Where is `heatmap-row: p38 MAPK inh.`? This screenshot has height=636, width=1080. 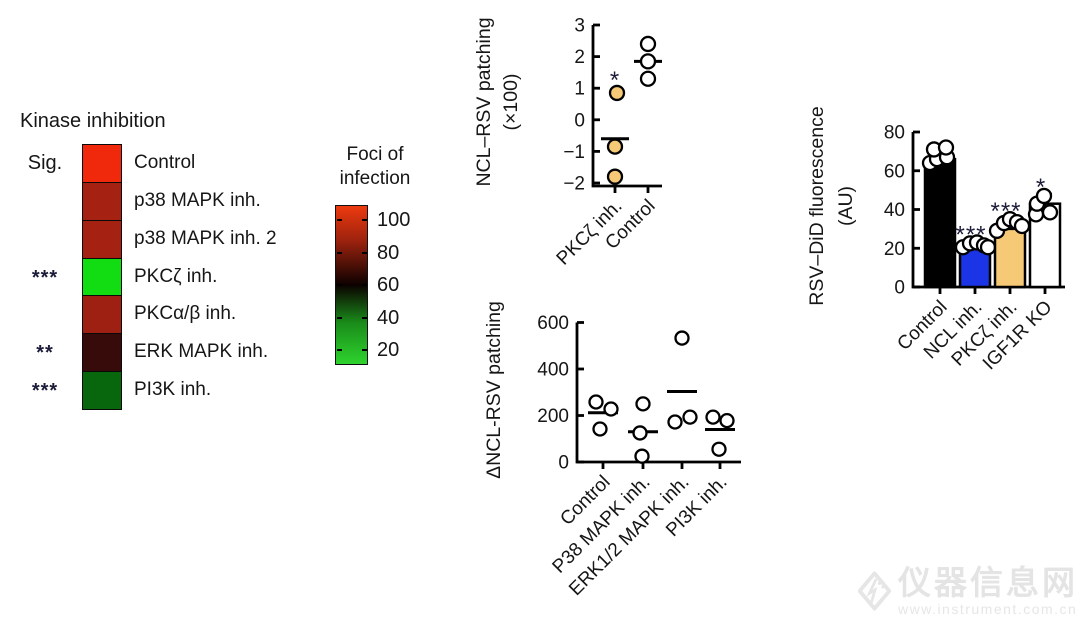 heatmap-row: p38 MAPK inh. is located at coordinates (170, 201).